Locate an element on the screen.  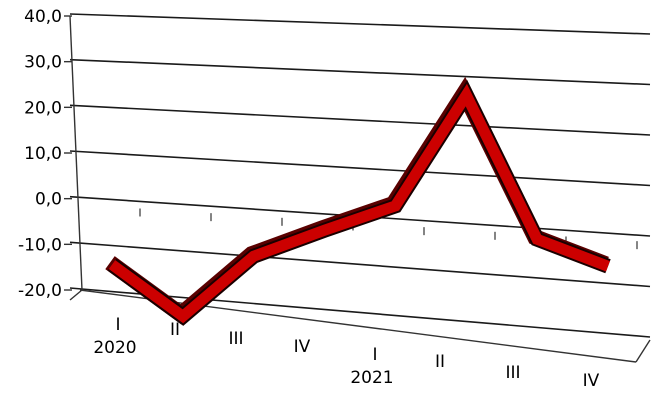
y-axis-ticks: 40,0 30,0 20,0 10,0 0,0 -10,0 -20,0 is located at coordinates (45, 154).